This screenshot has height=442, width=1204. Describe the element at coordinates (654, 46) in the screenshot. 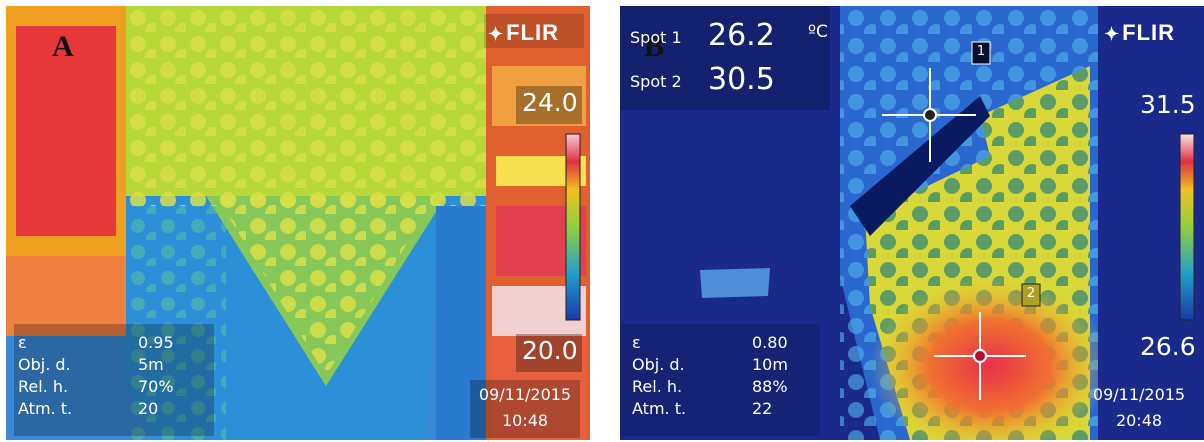

I see `panel-letter-b: B` at that location.